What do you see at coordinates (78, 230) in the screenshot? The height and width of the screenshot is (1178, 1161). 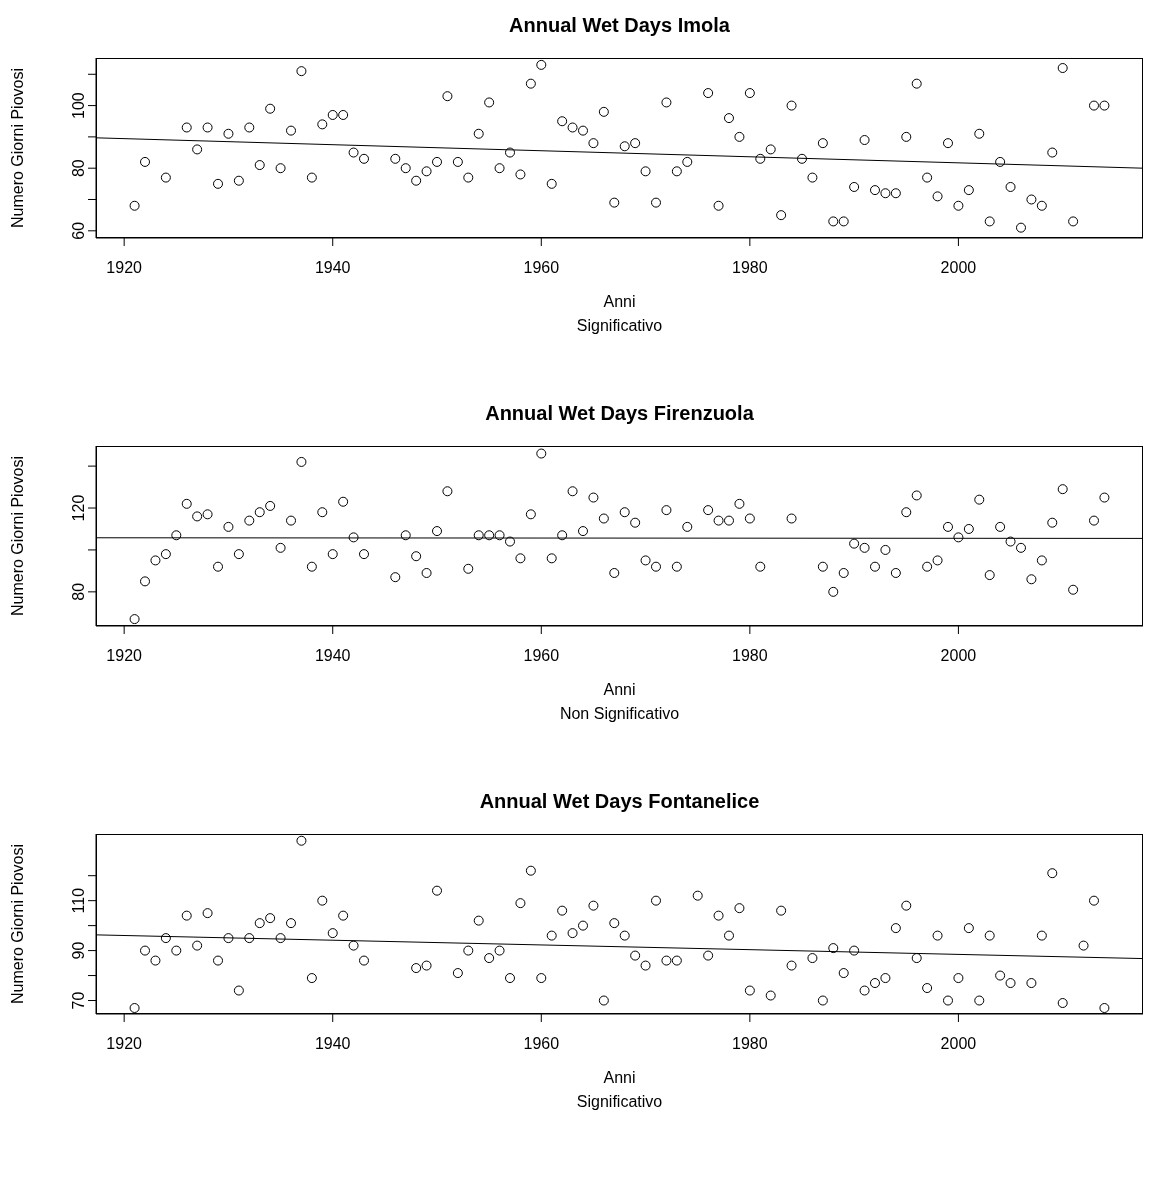 I see `y-tick-label: 60` at bounding box center [78, 230].